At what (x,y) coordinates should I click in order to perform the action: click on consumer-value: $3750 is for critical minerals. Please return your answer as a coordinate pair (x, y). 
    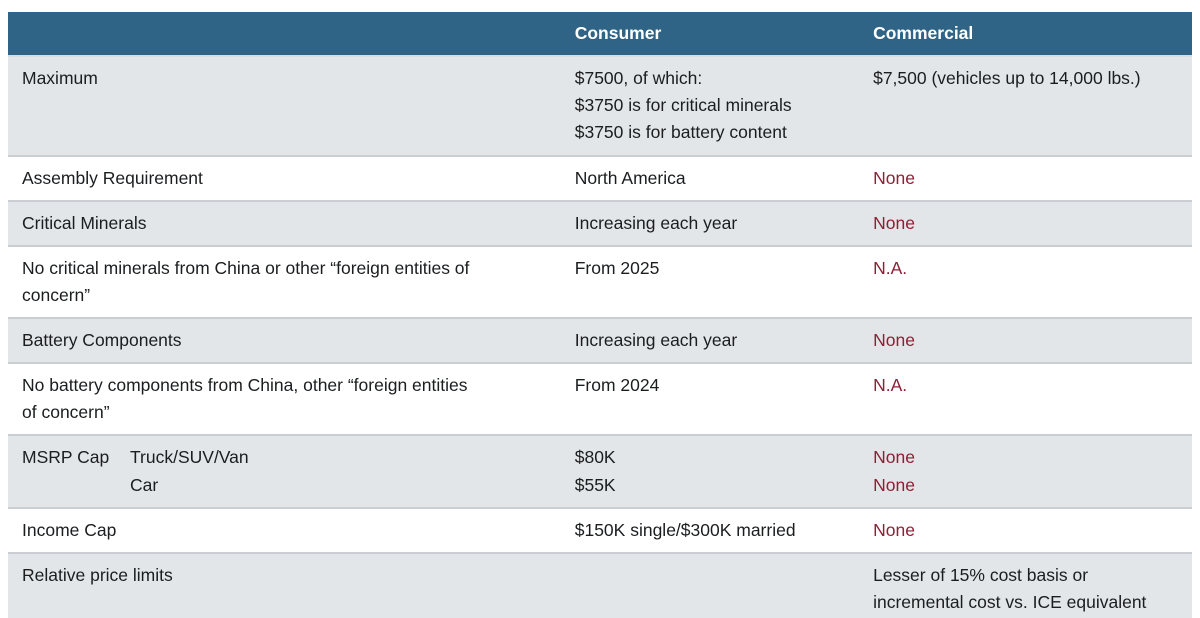
    Looking at the image, I should click on (683, 105).